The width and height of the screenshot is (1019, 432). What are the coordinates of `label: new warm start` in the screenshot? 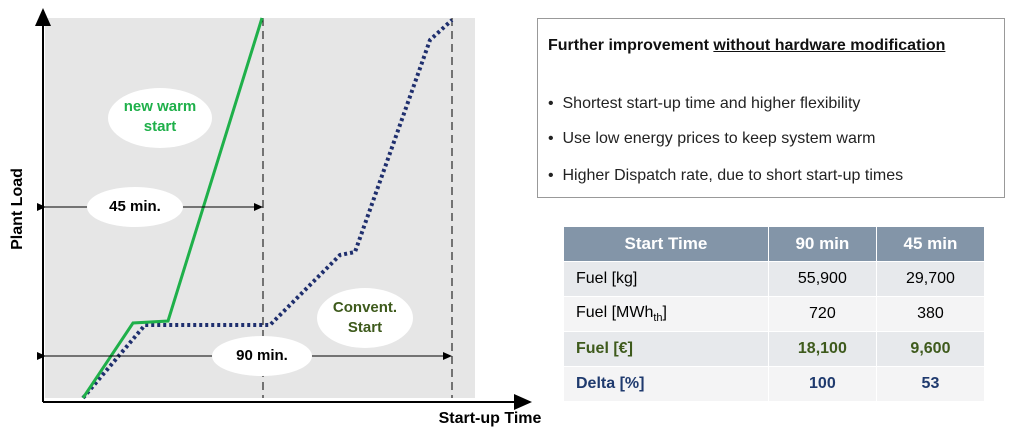 It's located at (160, 116).